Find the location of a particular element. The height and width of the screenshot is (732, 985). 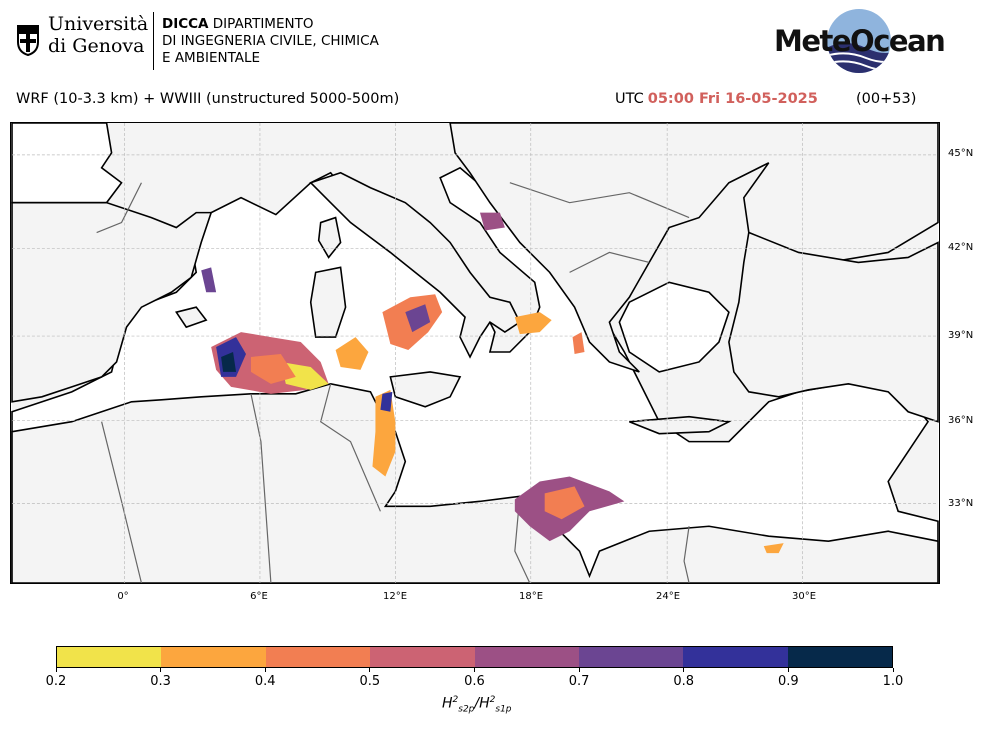

corsica-island is located at coordinates (329, 237).